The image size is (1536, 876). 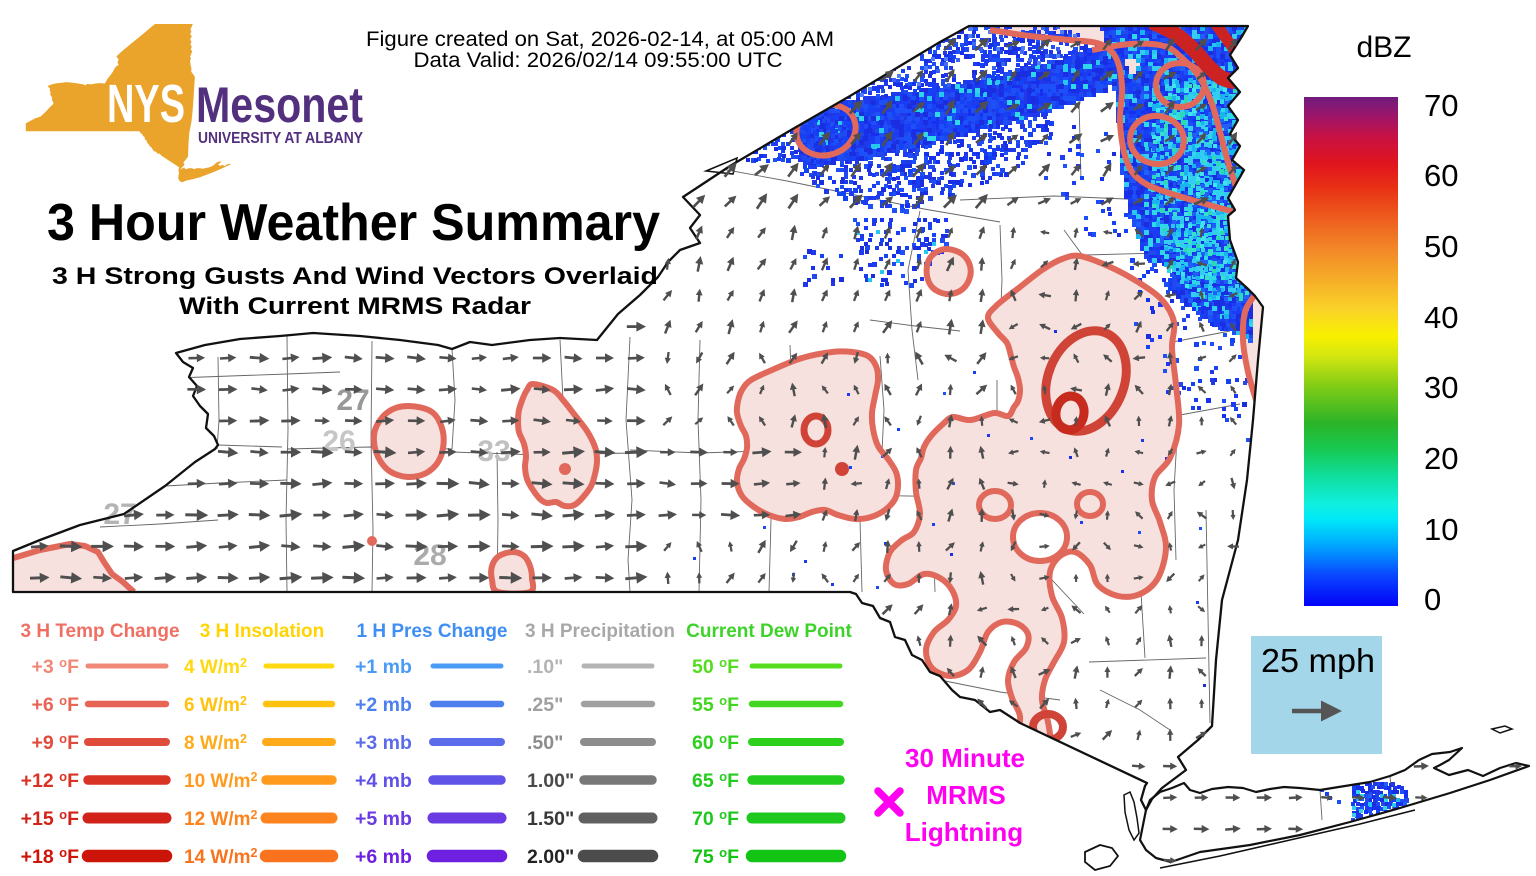 I want to click on svg-text: 65 oF, so click(x=715, y=780).